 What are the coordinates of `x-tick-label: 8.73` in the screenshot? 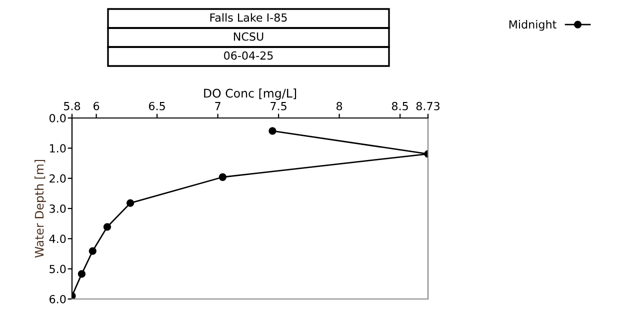 It's located at (428, 106).